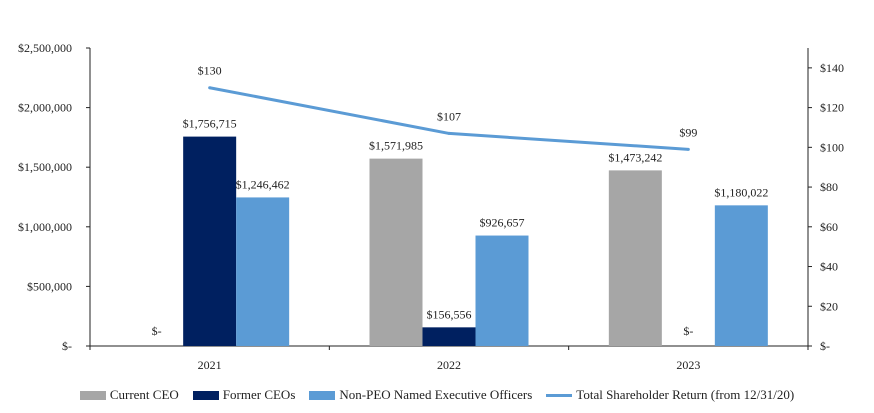 Image resolution: width=874 pixels, height=413 pixels. Describe the element at coordinates (210, 124) in the screenshot. I see `bar-label-1-0: $1,756,715` at that location.